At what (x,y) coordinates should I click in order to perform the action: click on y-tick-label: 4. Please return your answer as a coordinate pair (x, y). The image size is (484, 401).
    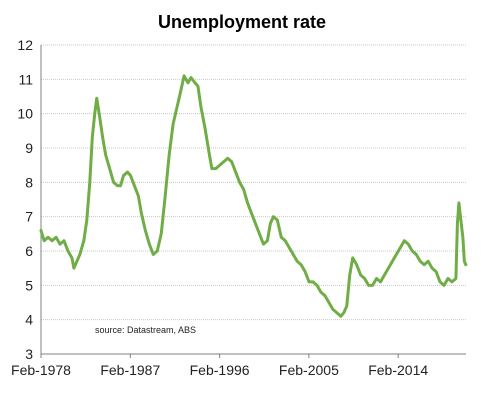
    Looking at the image, I should click on (29, 320).